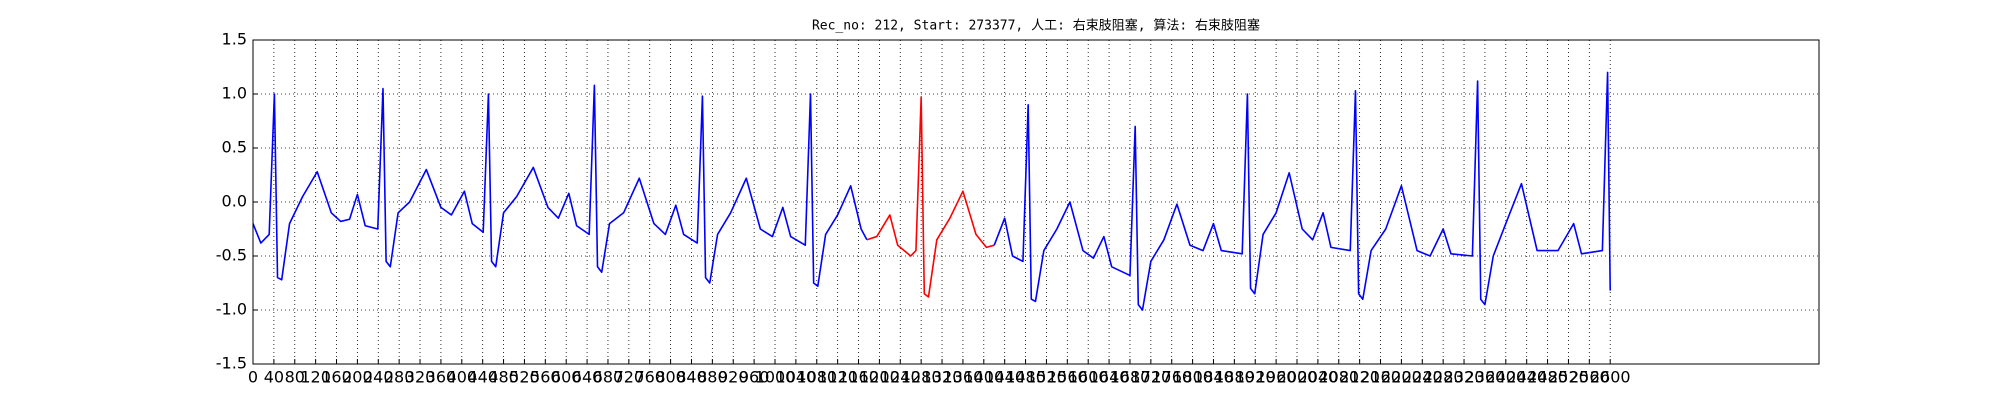 The width and height of the screenshot is (2000, 400). What do you see at coordinates (1067, 377) in the screenshot?
I see `x-tick-label: 1560` at bounding box center [1067, 377].